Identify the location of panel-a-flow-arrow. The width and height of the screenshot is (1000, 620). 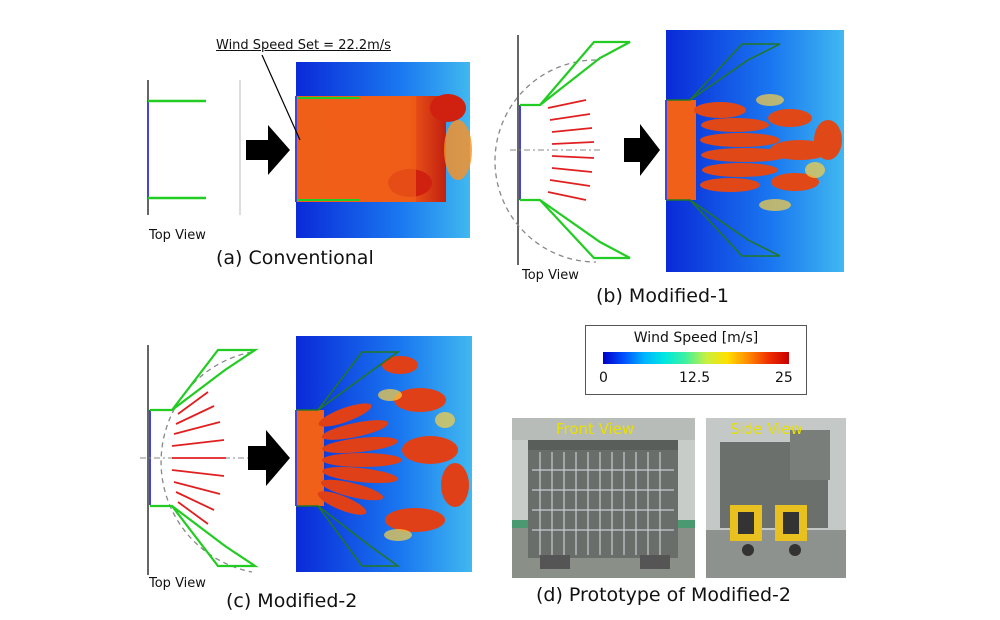
(268, 150).